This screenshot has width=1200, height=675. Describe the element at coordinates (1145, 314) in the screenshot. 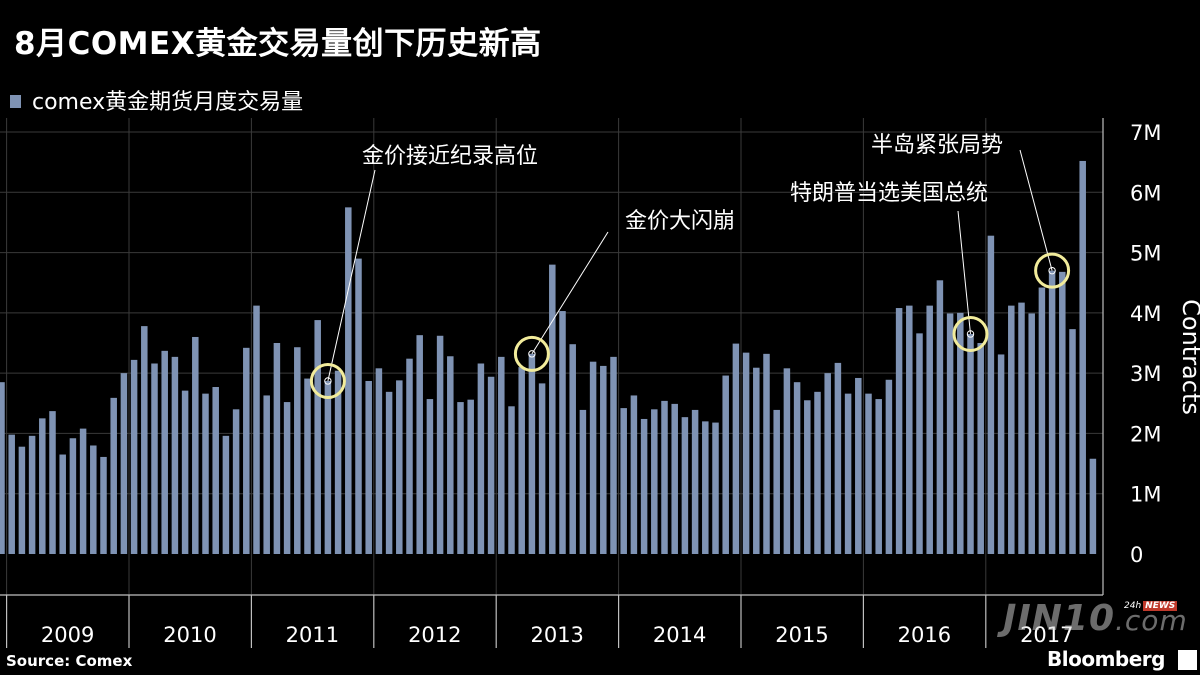

I see `y-tick-label: 4M` at that location.